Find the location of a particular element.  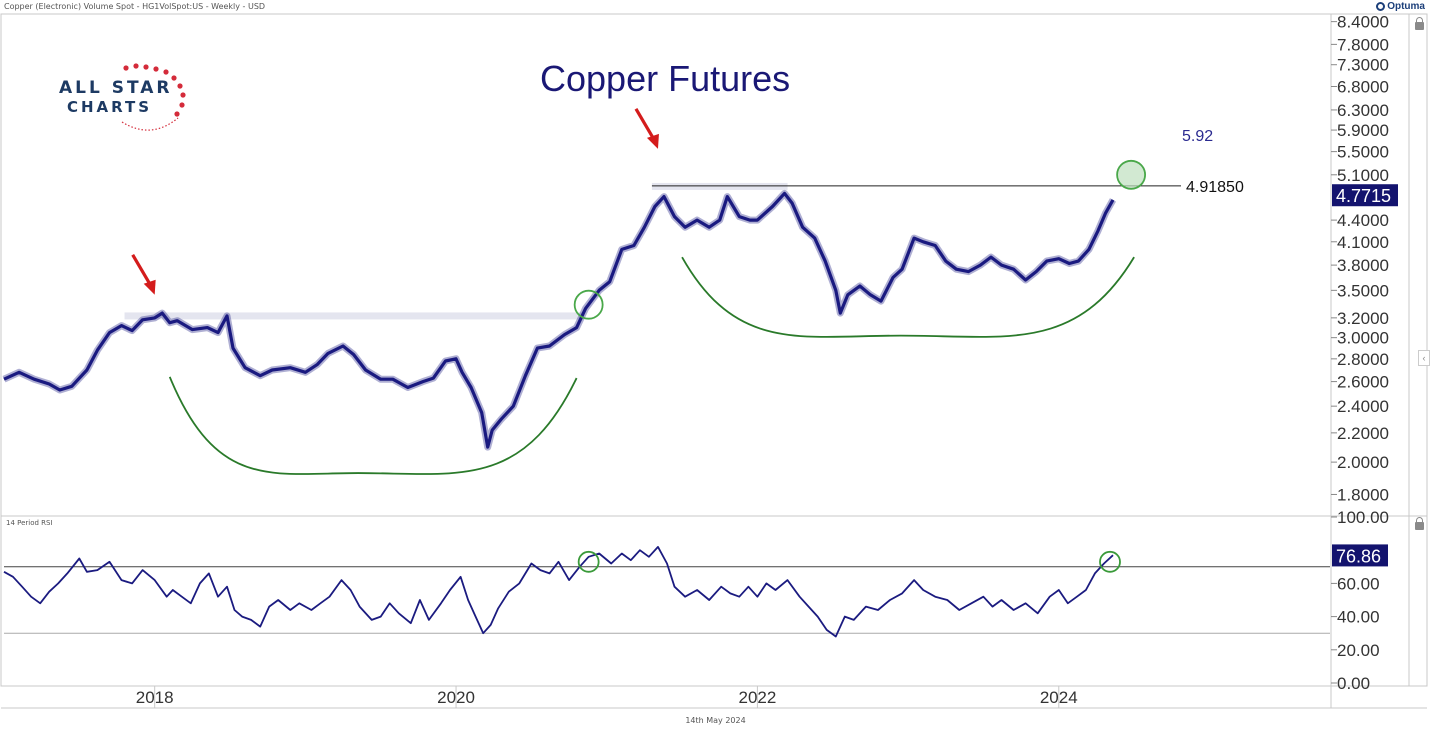

target-label: 5.92 is located at coordinates (1197, 136).